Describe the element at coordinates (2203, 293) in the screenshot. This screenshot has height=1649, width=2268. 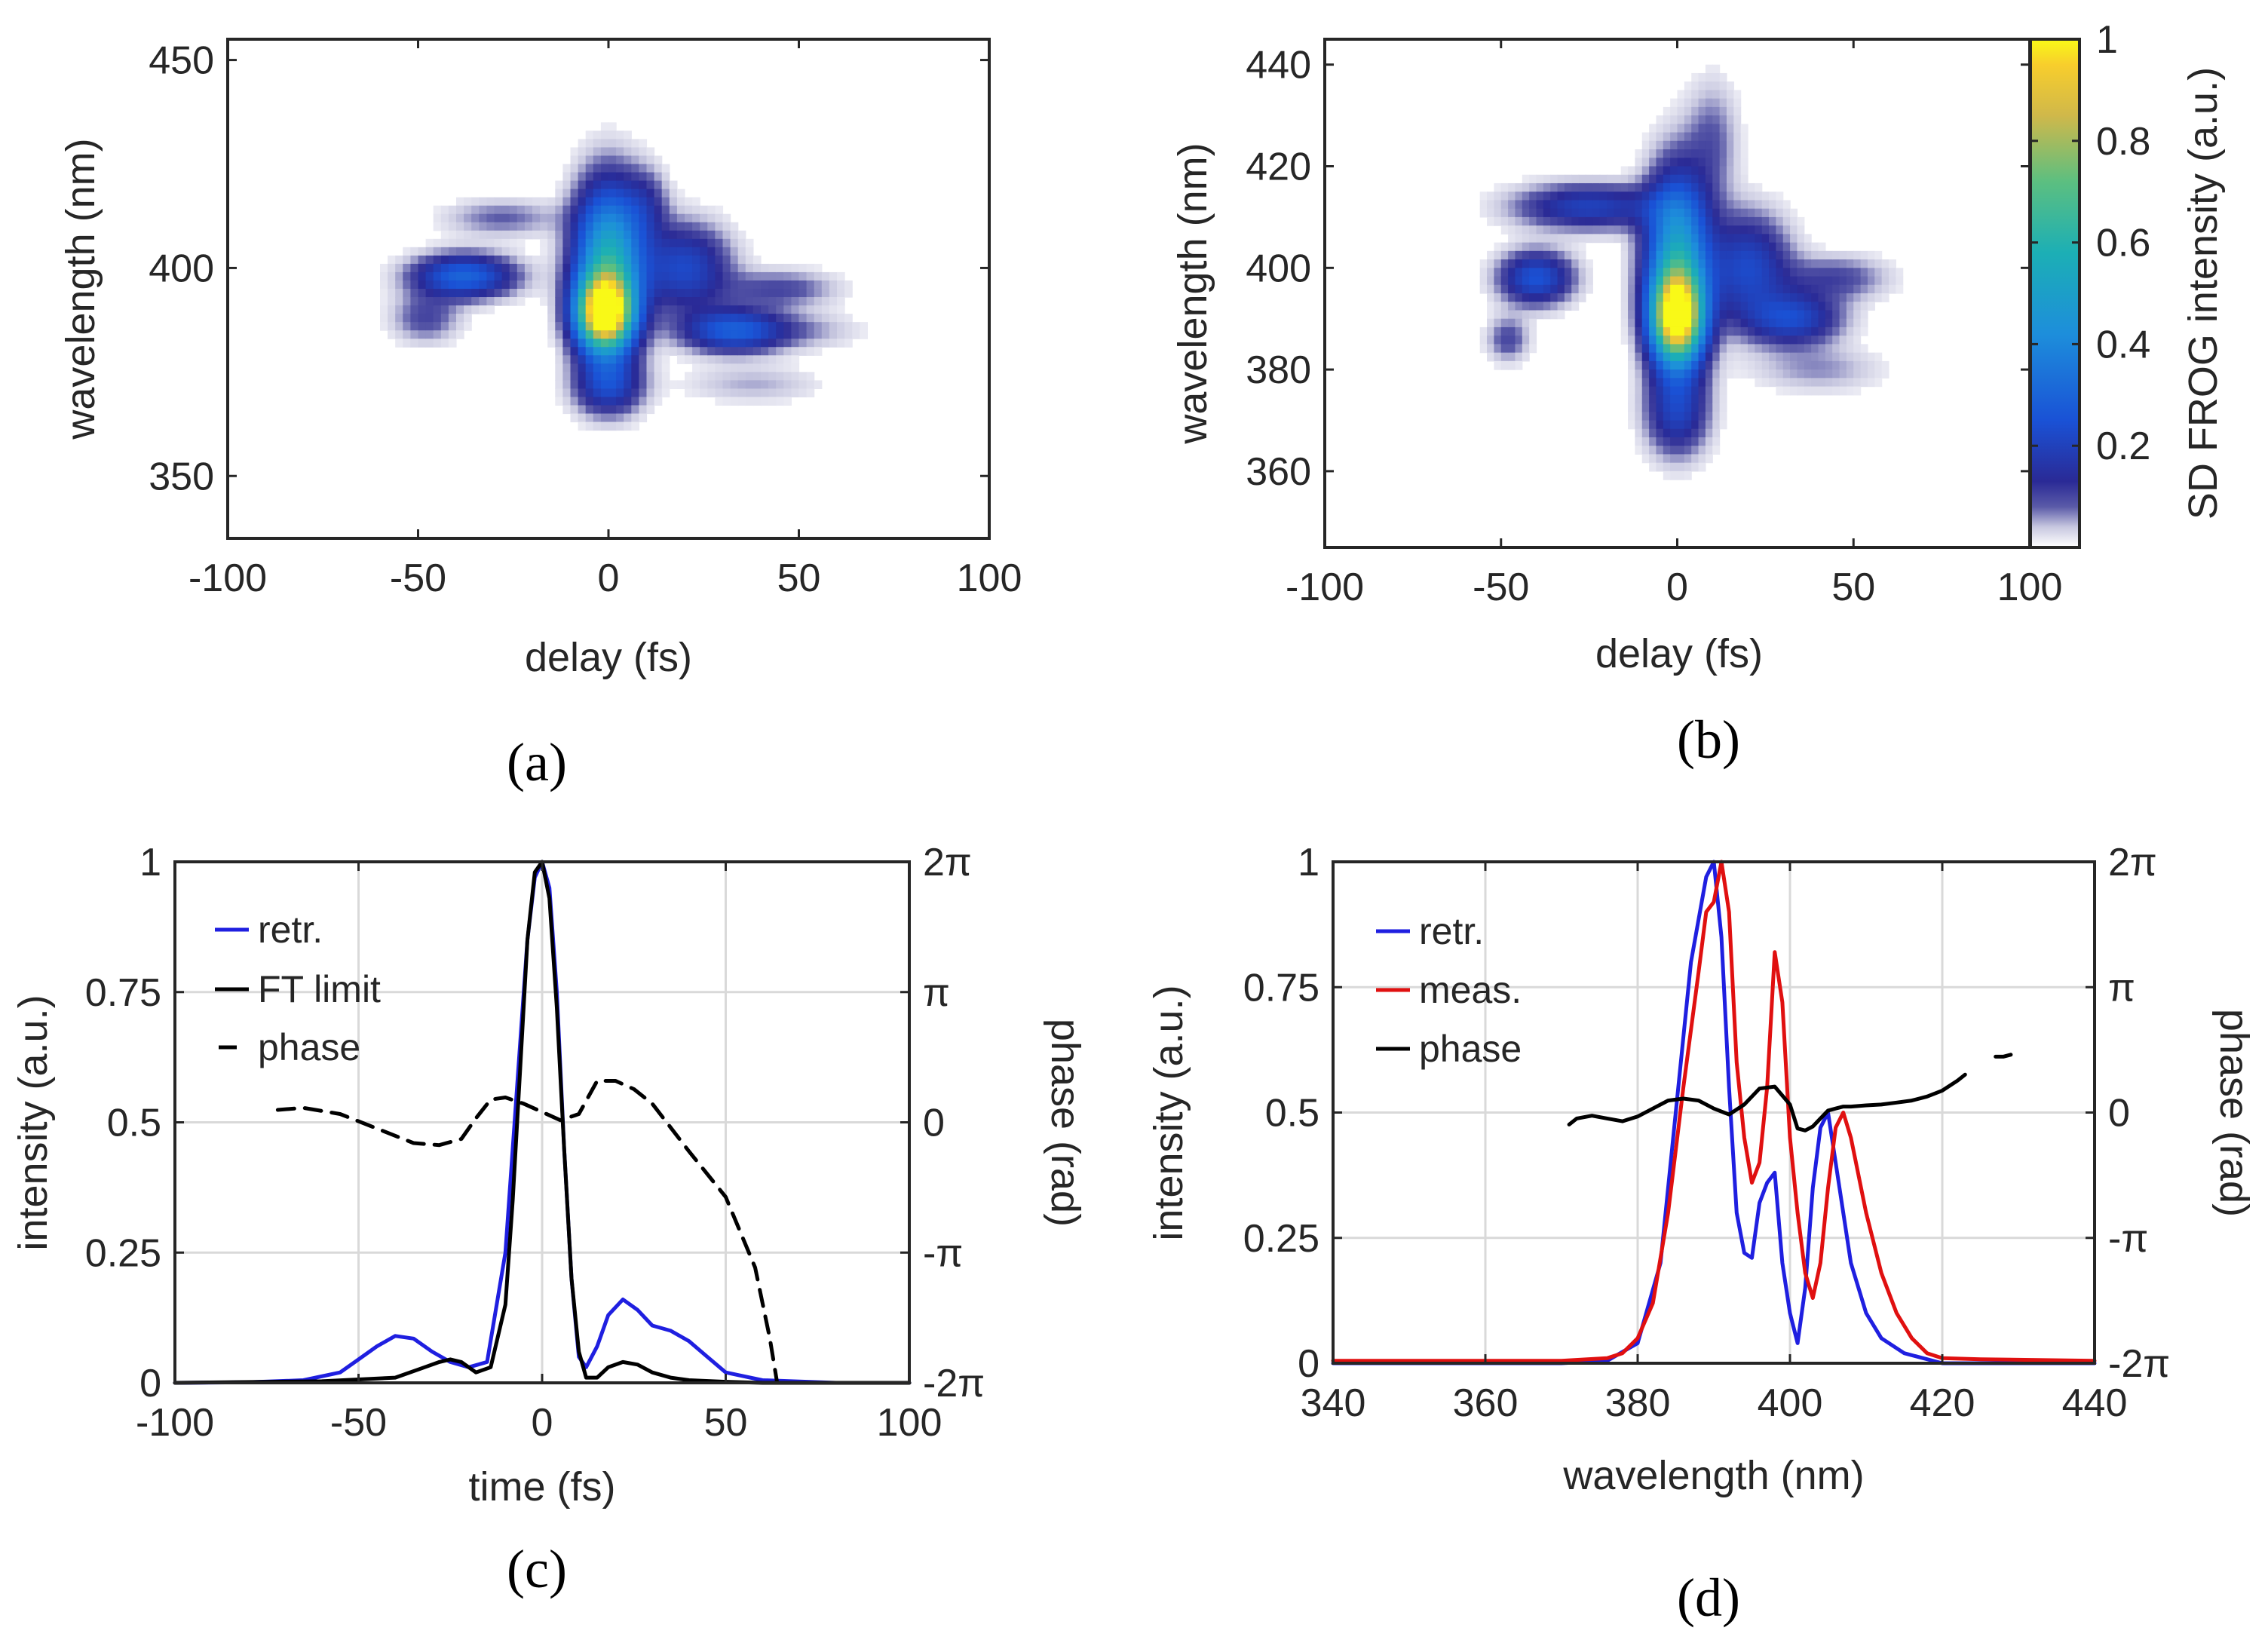
I see `colorbar-label: SD FROG intensity (a.u.)` at that location.